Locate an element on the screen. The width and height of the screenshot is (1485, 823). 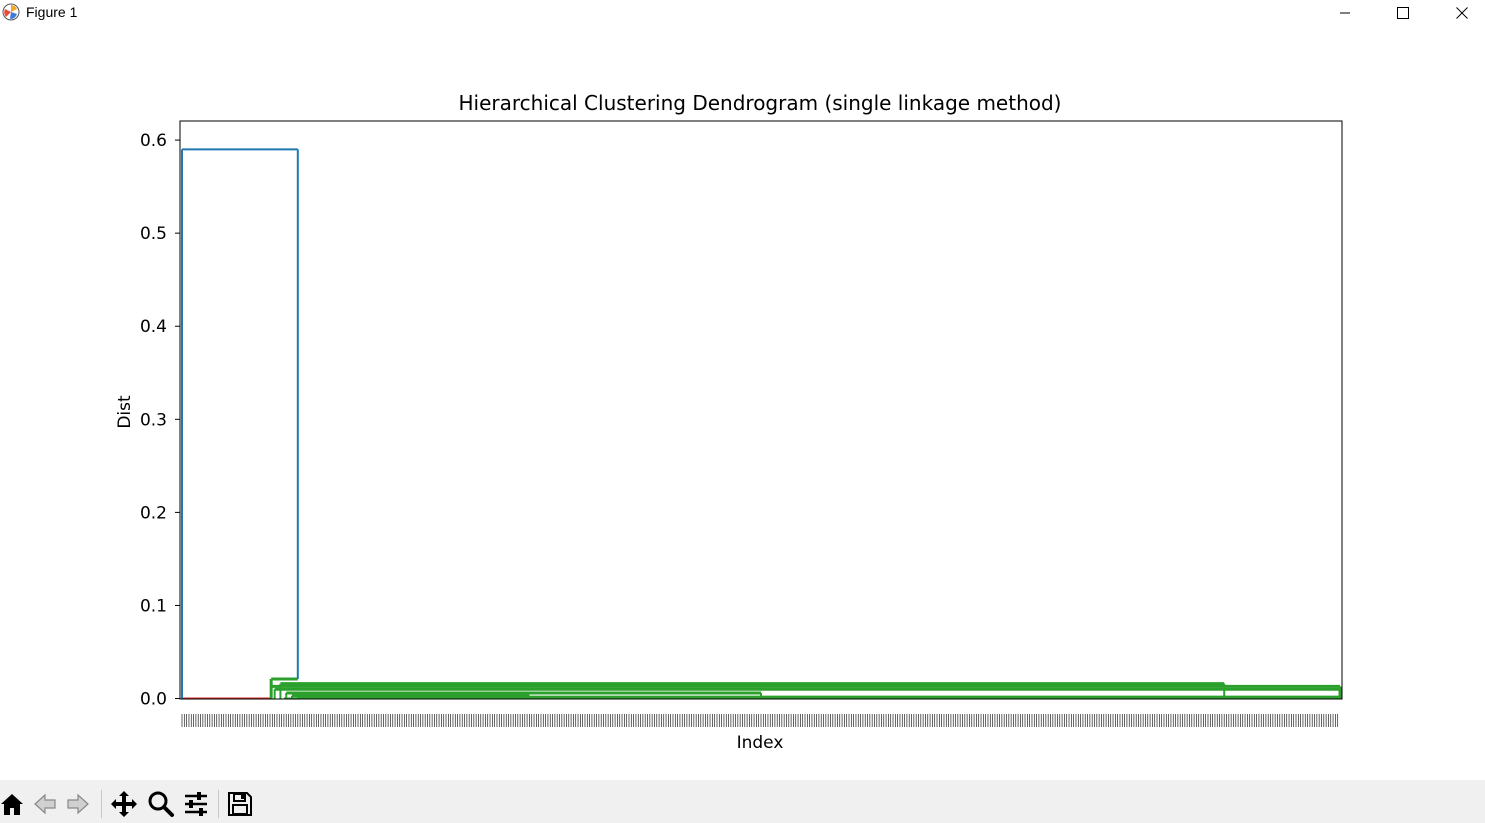
zoom-button is located at coordinates (161, 804).